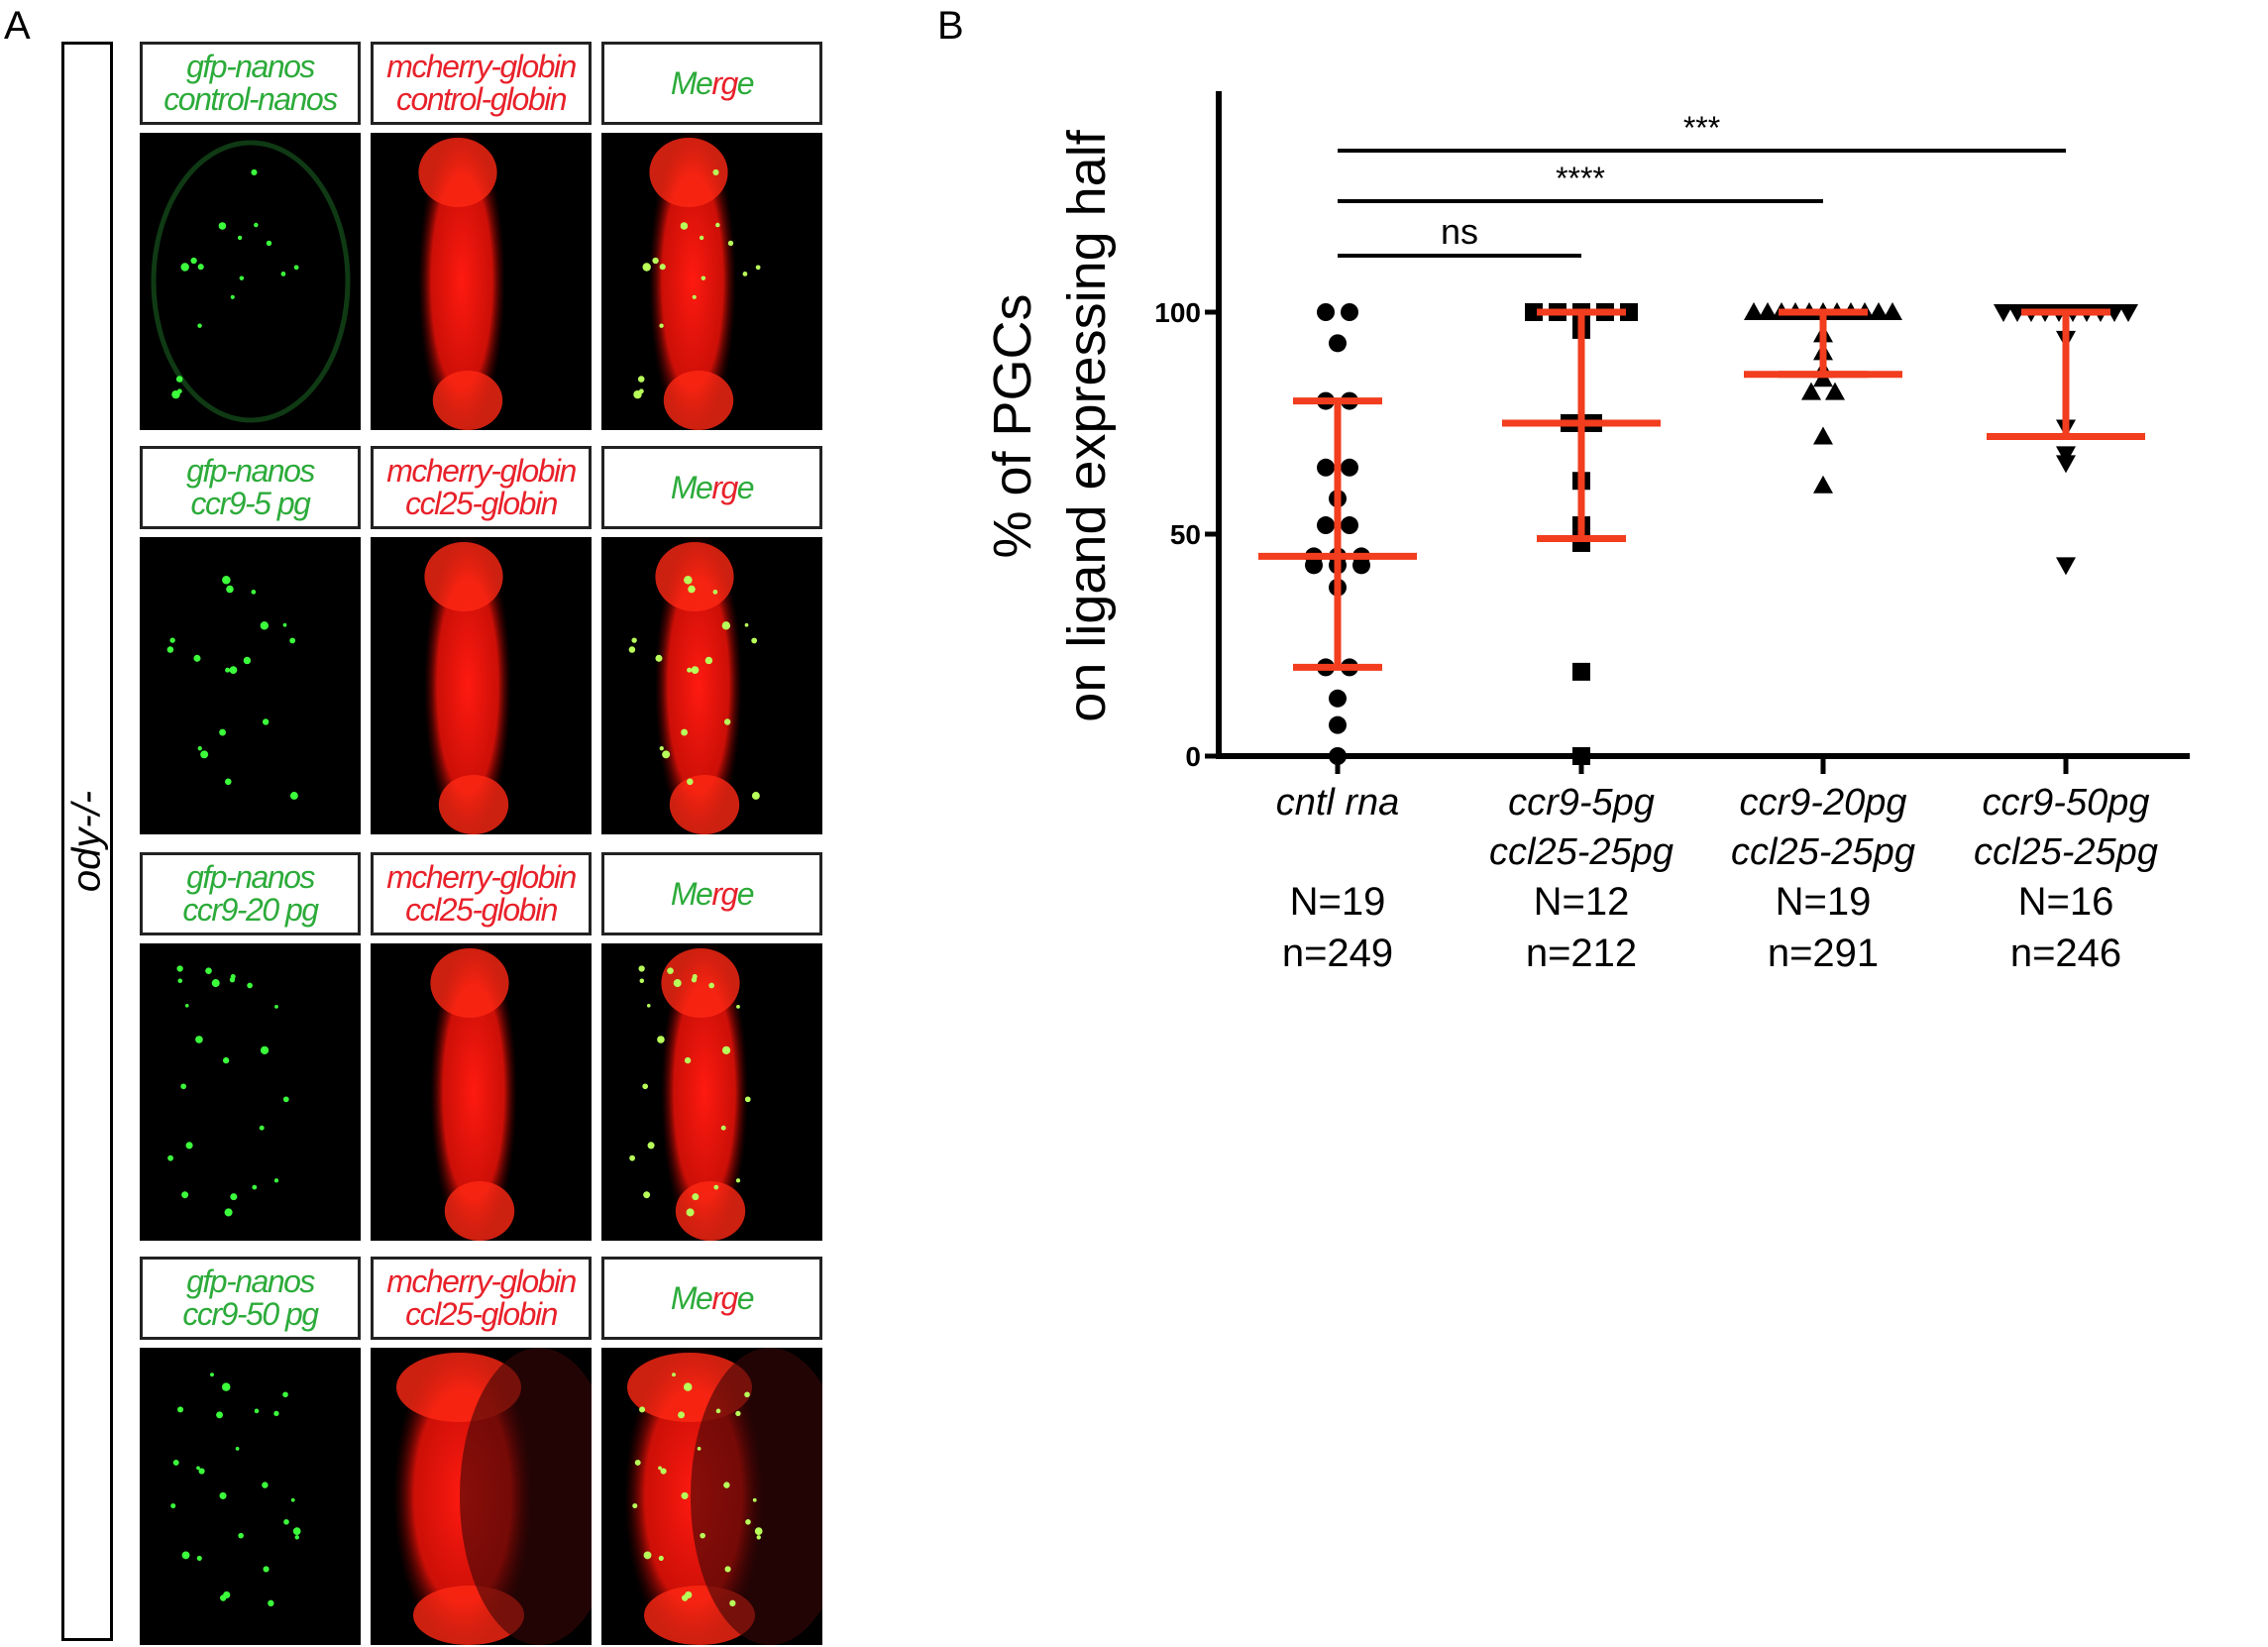 Image resolution: width=2268 pixels, height=1647 pixels. Describe the element at coordinates (1581, 803) in the screenshot. I see `x-tick-label-line1: ccr9-5pg` at that location.